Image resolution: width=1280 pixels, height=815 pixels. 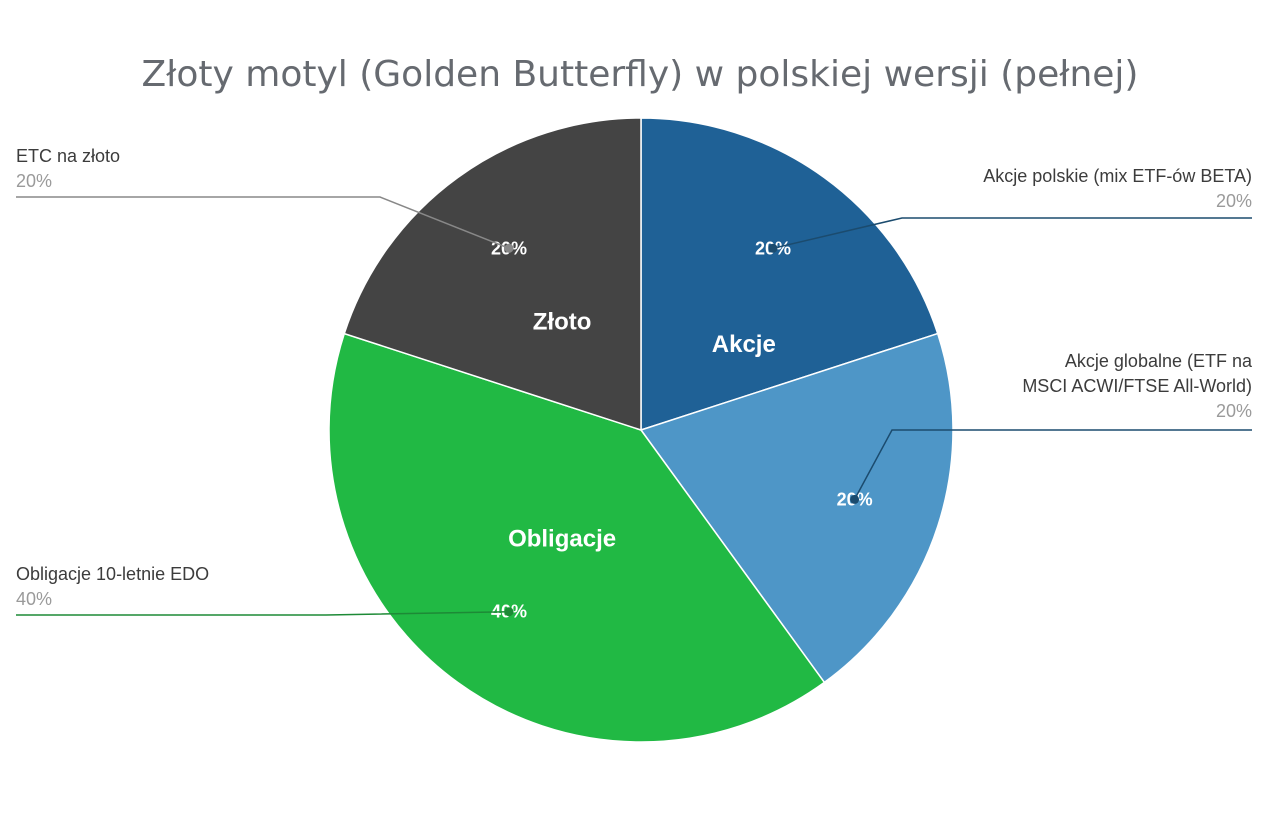 What do you see at coordinates (34, 181) in the screenshot?
I see `legend-percent-4: 20%` at bounding box center [34, 181].